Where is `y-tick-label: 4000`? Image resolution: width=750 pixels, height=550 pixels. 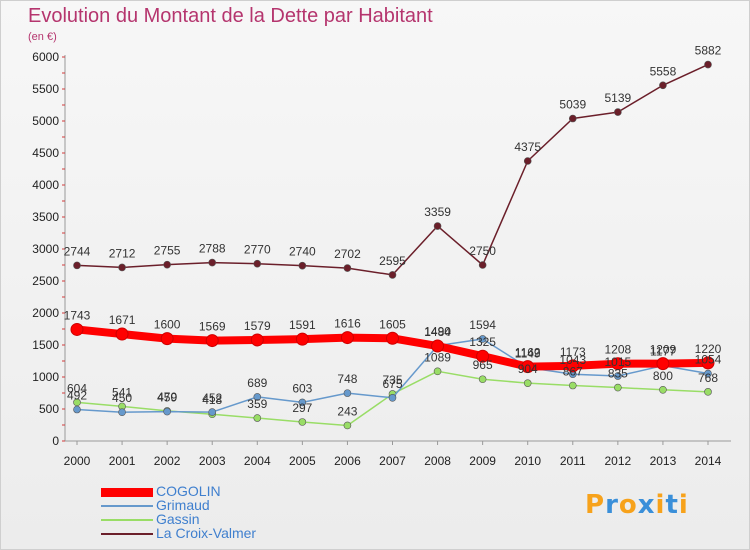
y-tick-label: 4000 is located at coordinates (45, 185).